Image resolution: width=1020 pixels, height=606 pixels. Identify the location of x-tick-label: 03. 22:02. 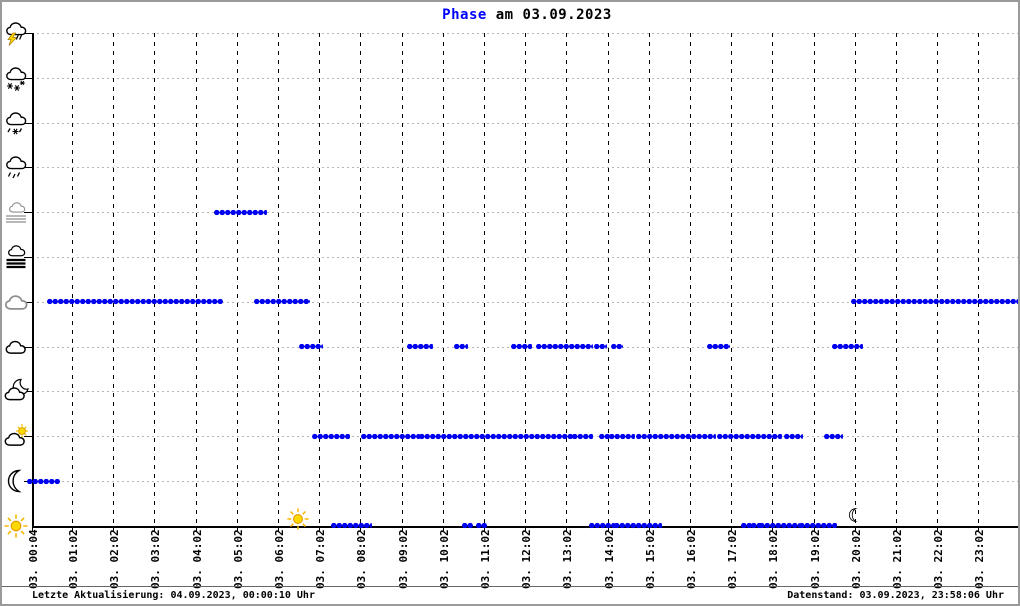
(939, 559).